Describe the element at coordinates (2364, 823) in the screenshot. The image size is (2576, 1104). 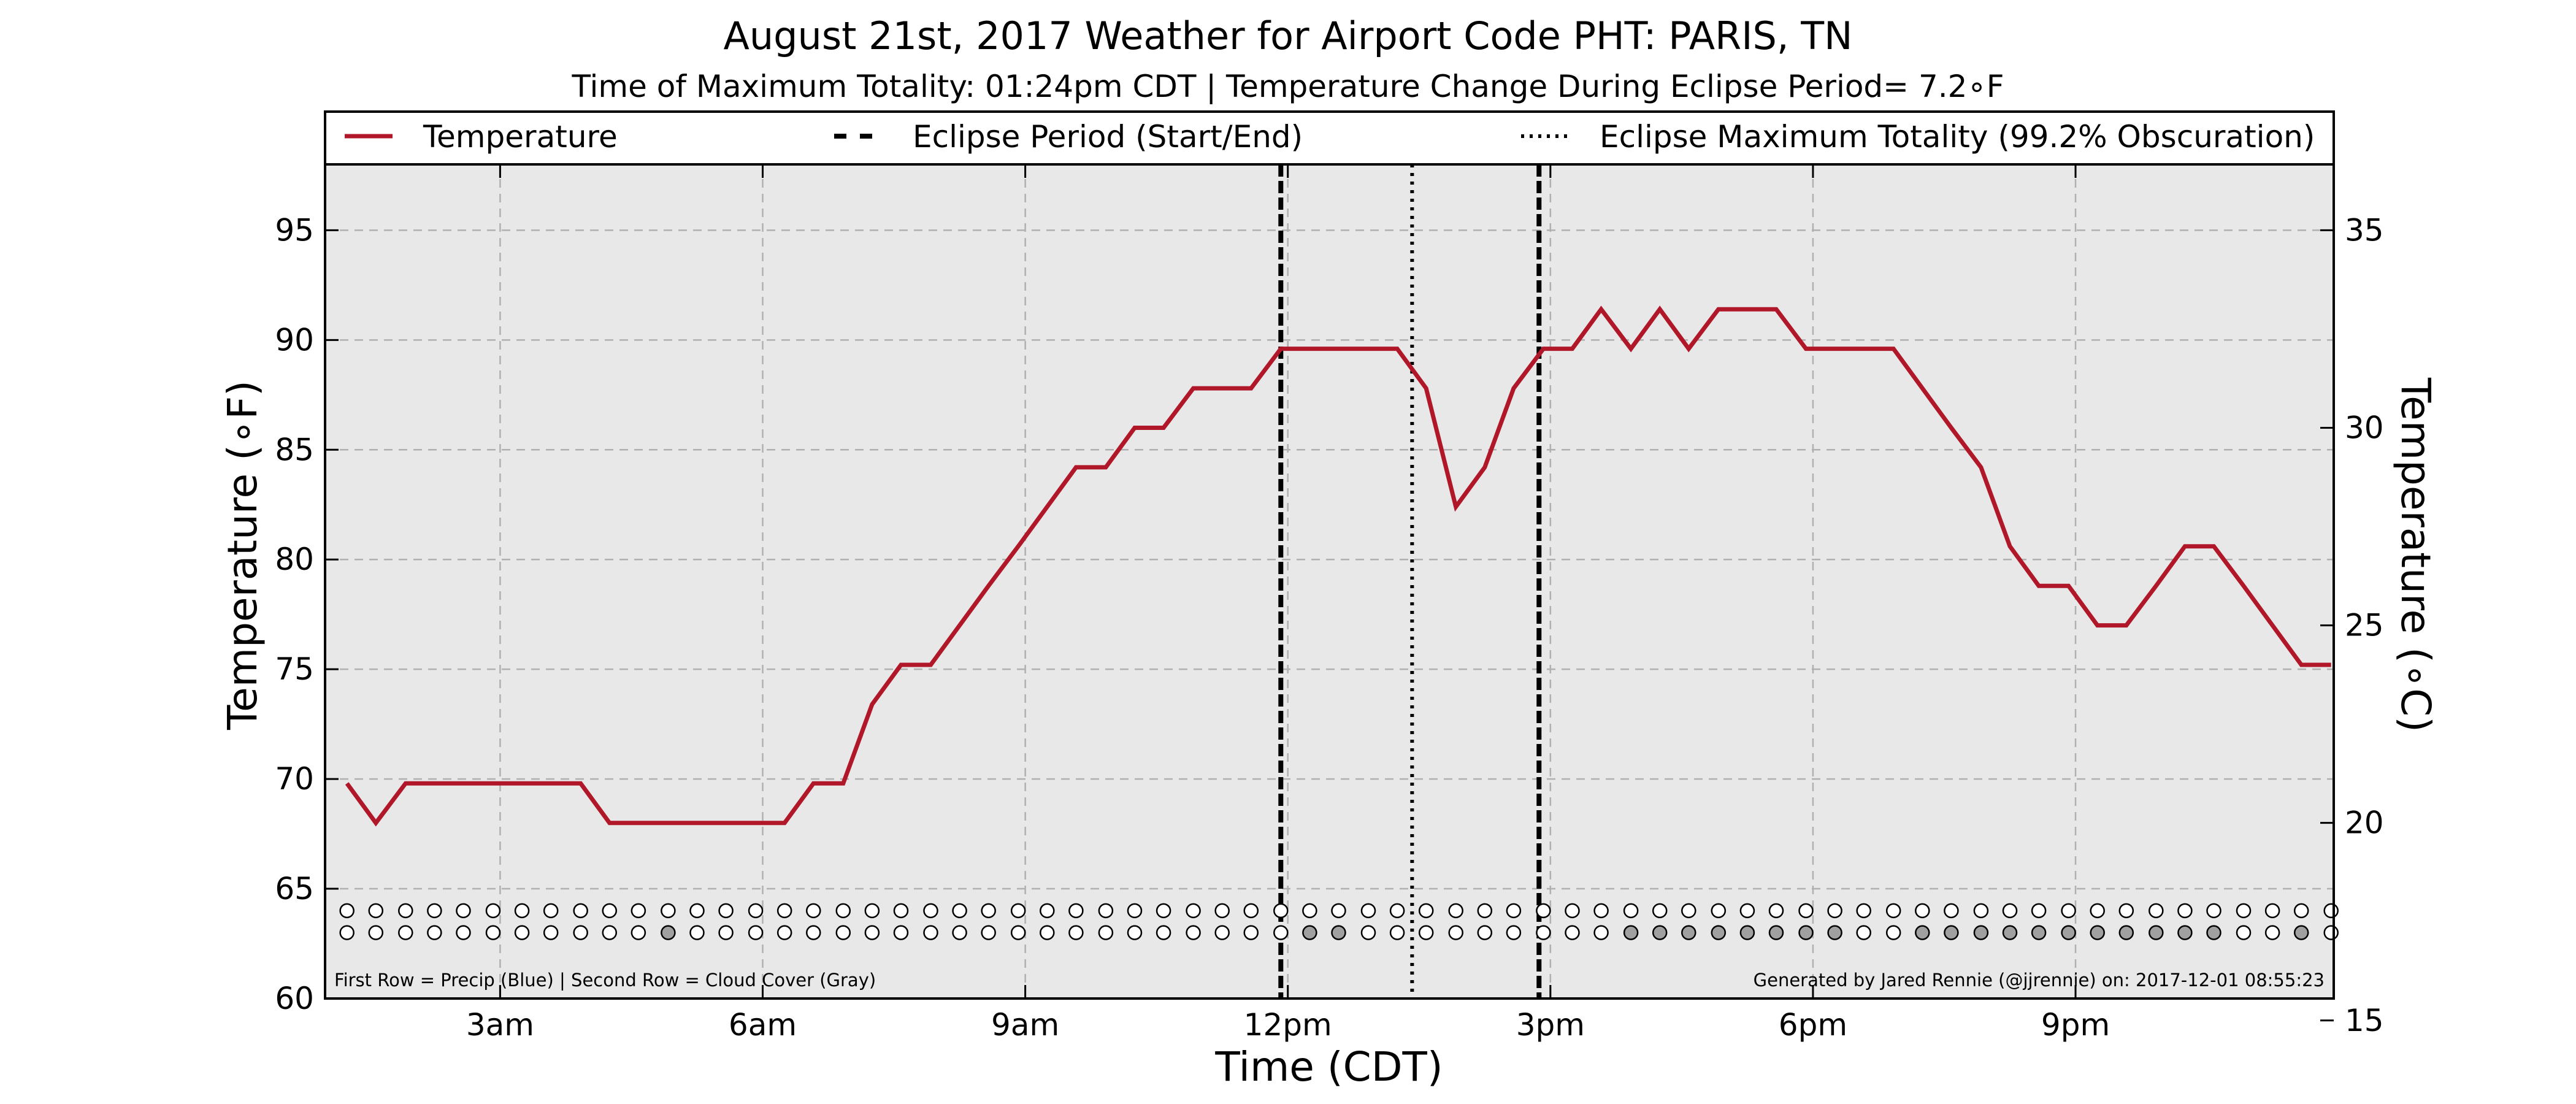
I see `y-right-tick-label: 20` at that location.